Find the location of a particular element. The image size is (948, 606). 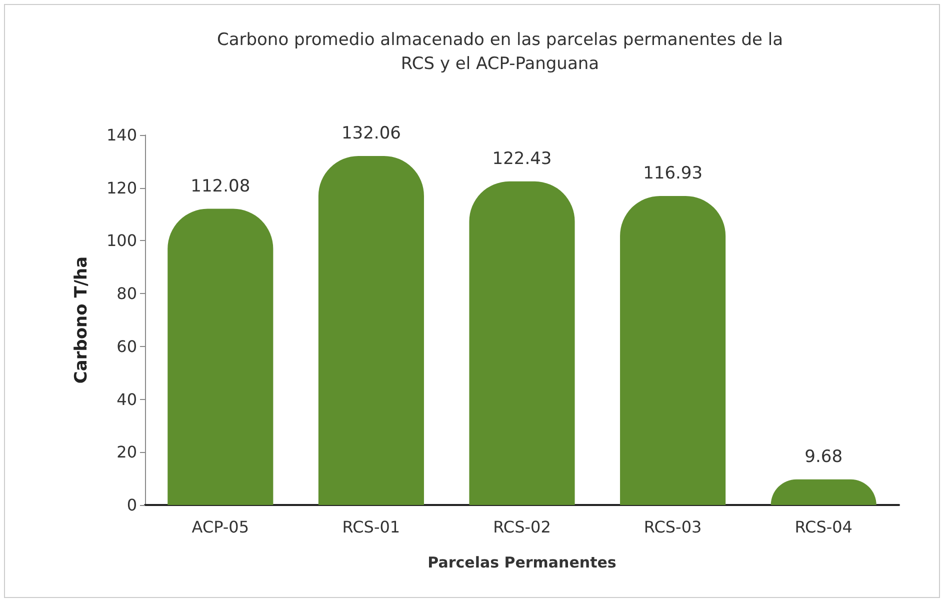

data-label: 116.93 is located at coordinates (673, 173).